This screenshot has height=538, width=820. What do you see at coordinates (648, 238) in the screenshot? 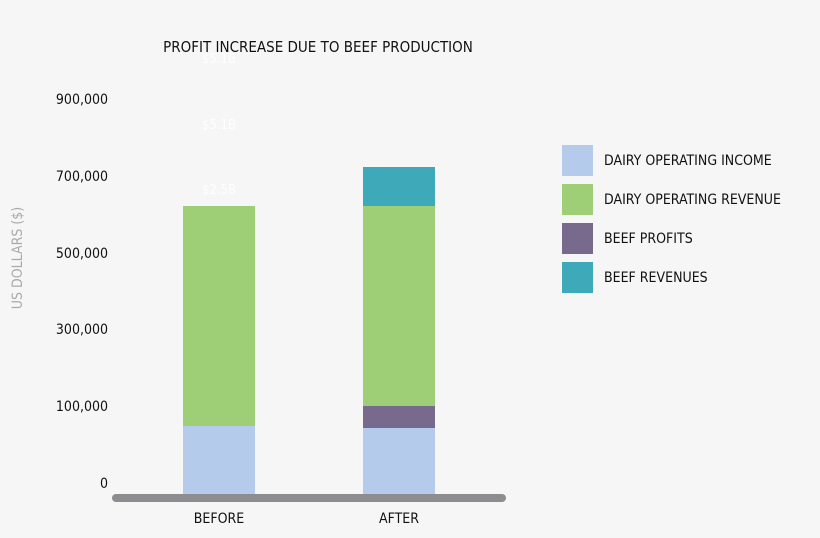
I see `legend-label: BEEF PROFITS` at bounding box center [648, 238].